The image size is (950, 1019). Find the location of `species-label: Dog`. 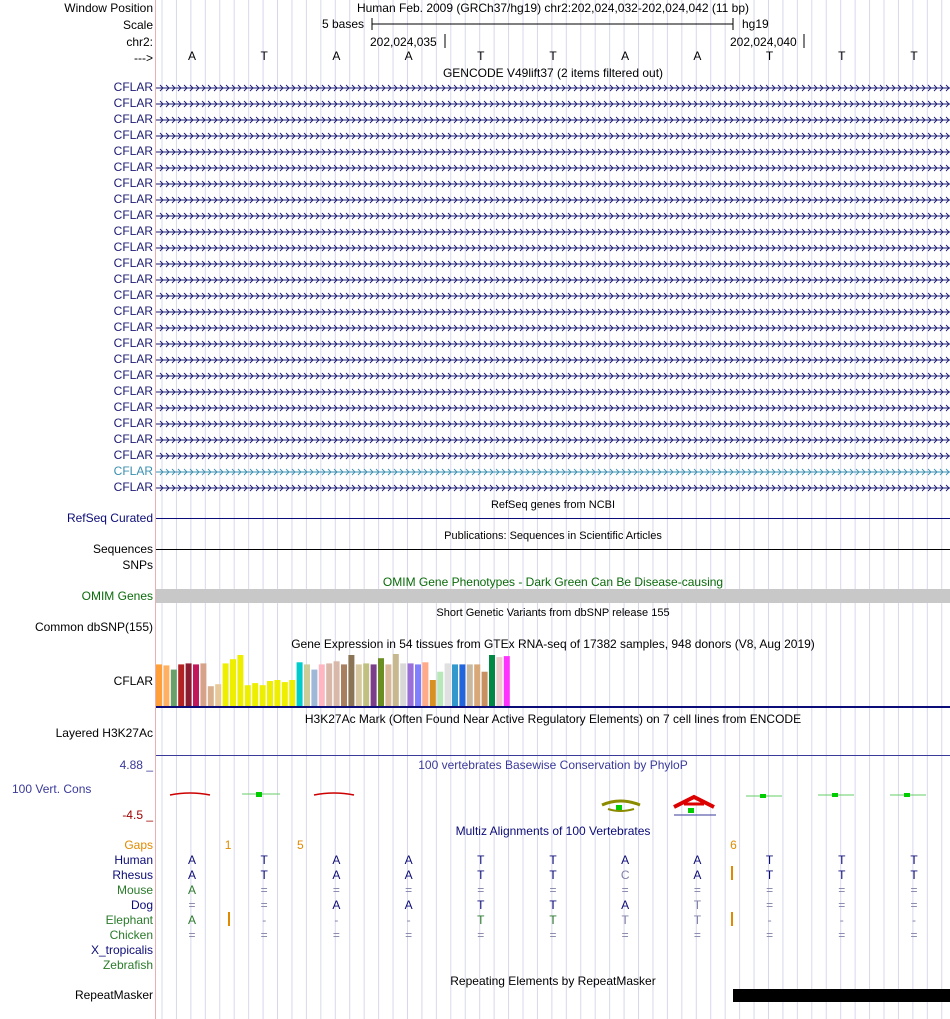

species-label: Dog is located at coordinates (141, 905).